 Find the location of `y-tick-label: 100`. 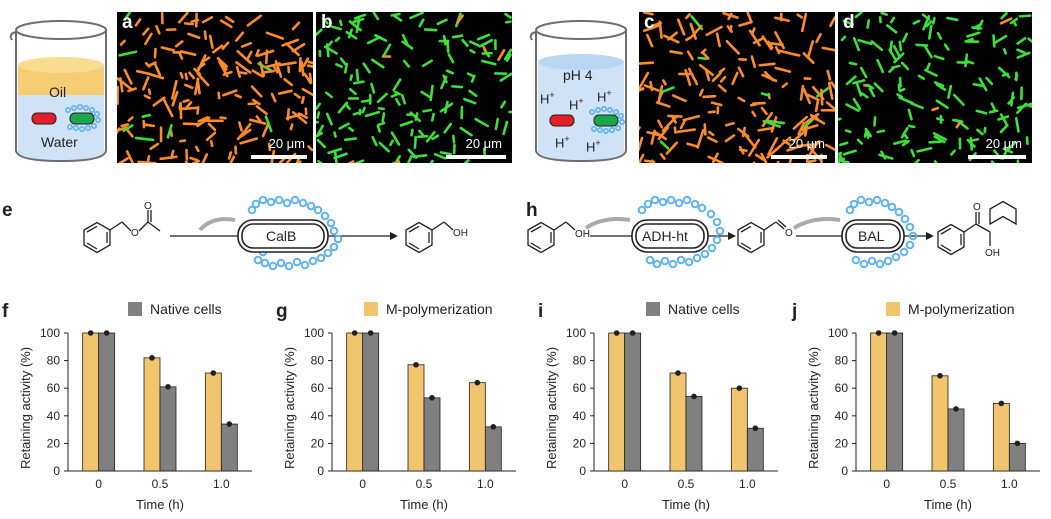

y-tick-label: 100 is located at coordinates (314, 333).